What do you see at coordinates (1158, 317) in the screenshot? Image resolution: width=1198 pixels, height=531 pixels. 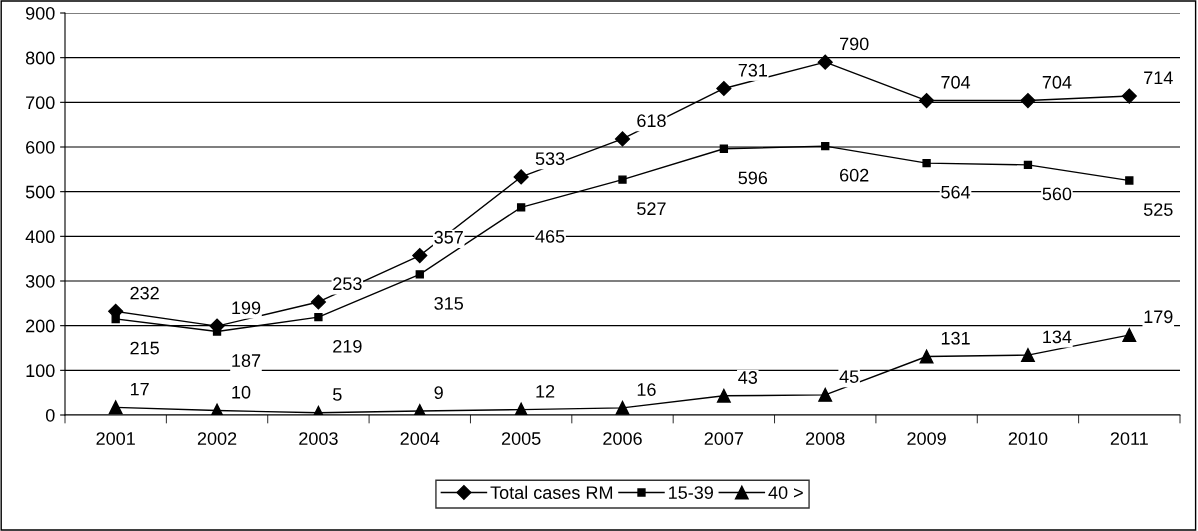 I see `data-label: 179` at bounding box center [1158, 317].